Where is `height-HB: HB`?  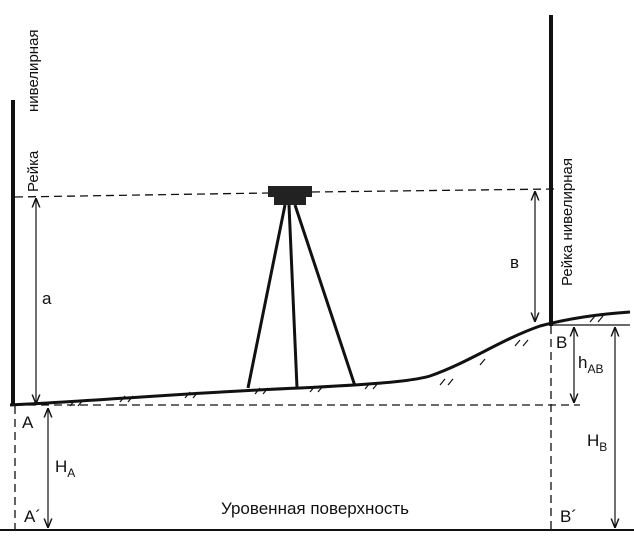
height-HB: HB is located at coordinates (597, 442).